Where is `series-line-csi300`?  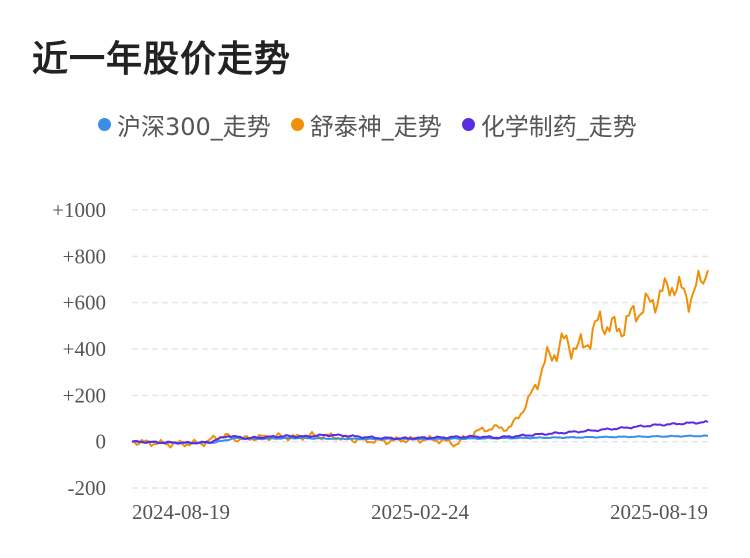
series-line-csi300 is located at coordinates (420, 439).